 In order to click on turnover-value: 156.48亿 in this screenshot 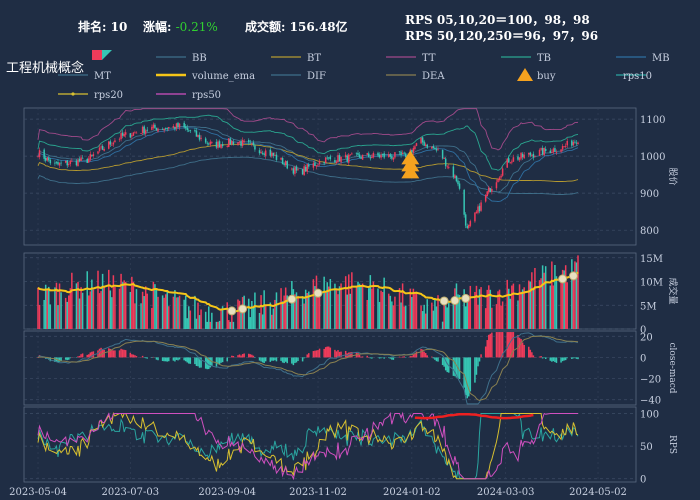, I will do `click(318, 27)`.